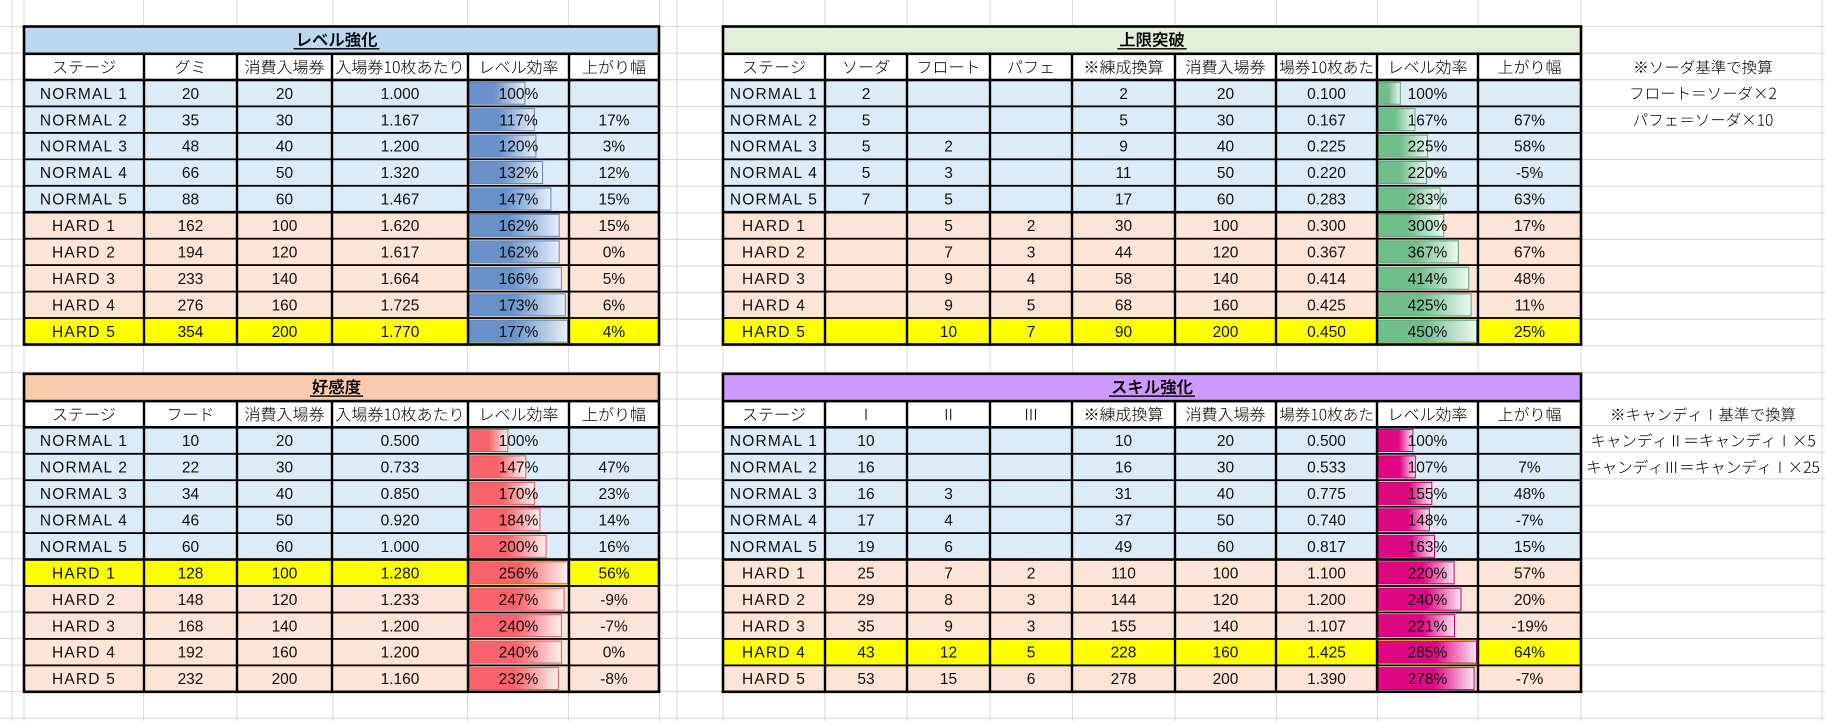 The image size is (1825, 721). I want to click on svg-text: 232%, so click(519, 679).